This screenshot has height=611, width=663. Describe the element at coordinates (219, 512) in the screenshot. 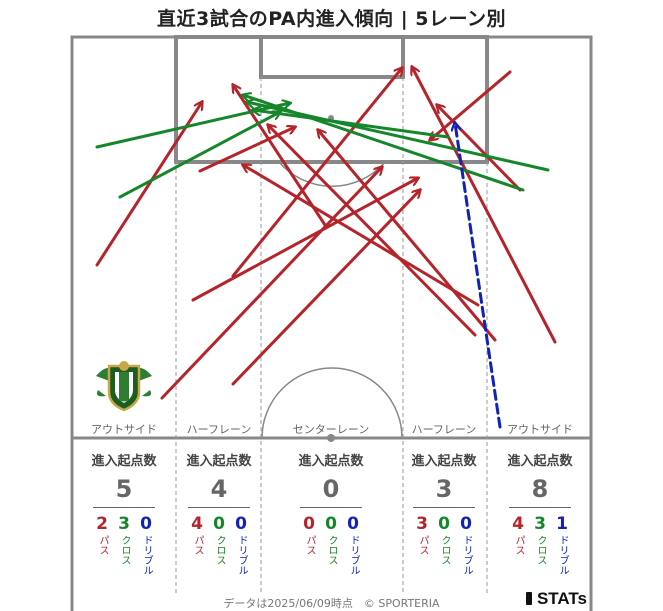

I see `lane-stats-halflane-left: 進入起点数 4 4 パス 0 クロス 0 ドリブル` at that location.